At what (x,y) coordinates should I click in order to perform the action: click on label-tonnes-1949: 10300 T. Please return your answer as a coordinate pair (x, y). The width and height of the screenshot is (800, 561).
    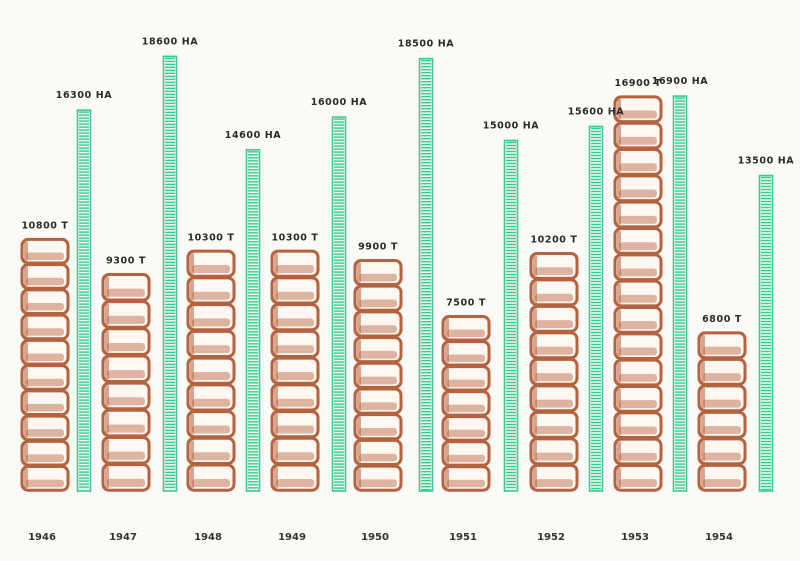
    Looking at the image, I should click on (294, 237).